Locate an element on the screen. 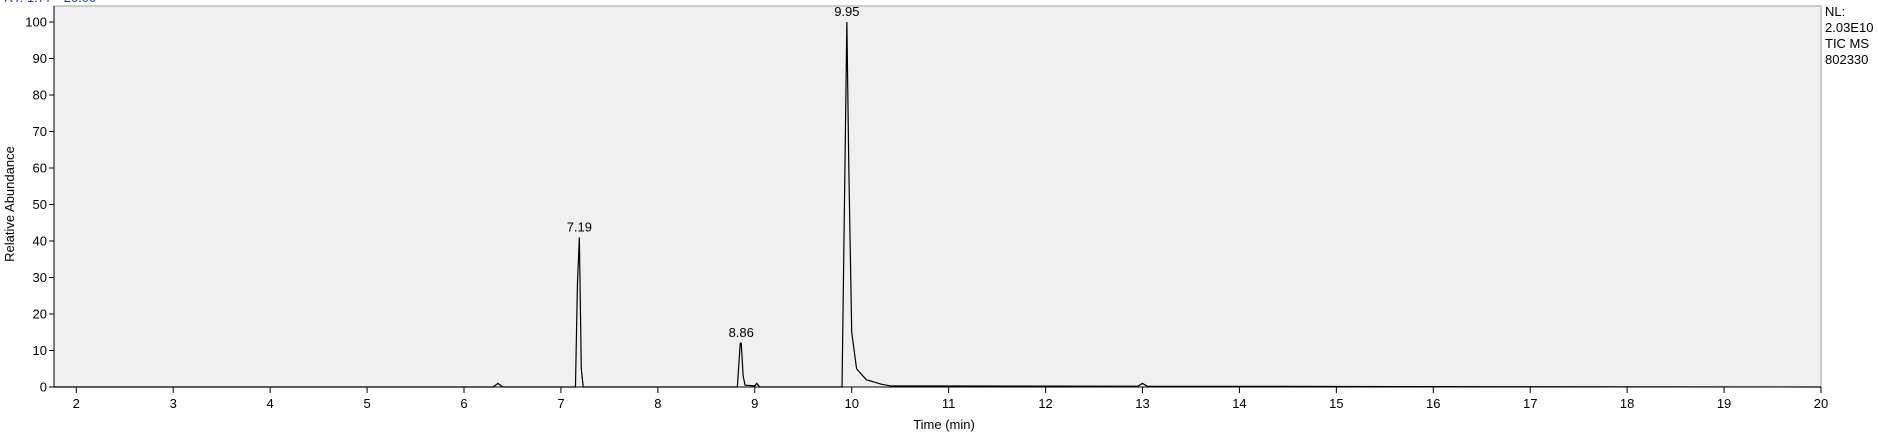  y-tick-label: 10 is located at coordinates (40, 350).